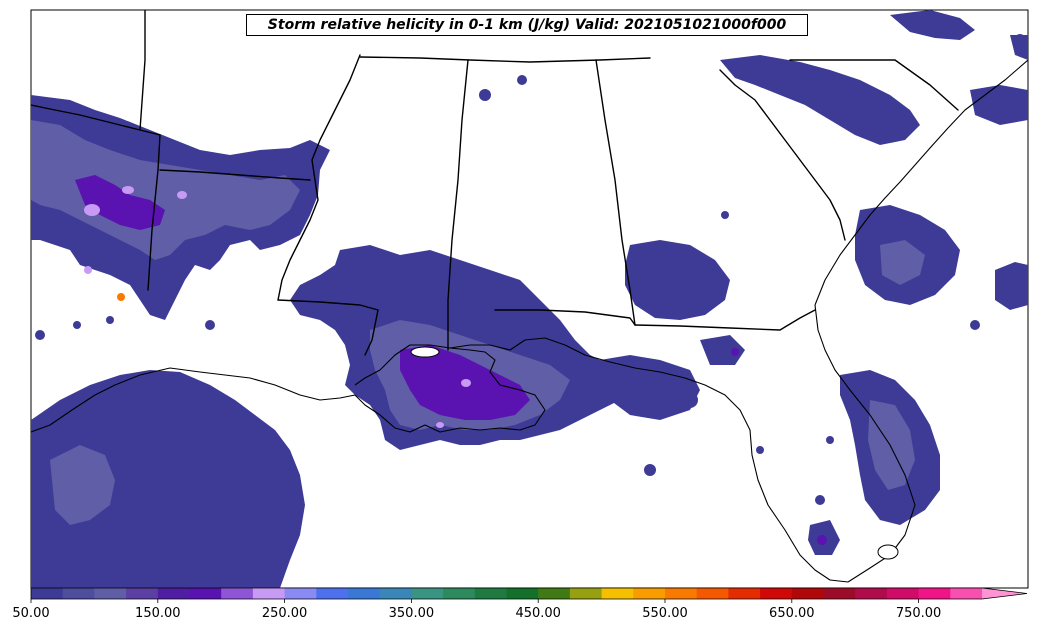 The width and height of the screenshot is (1037, 633). I want to click on colorbar, so click(529, 593).